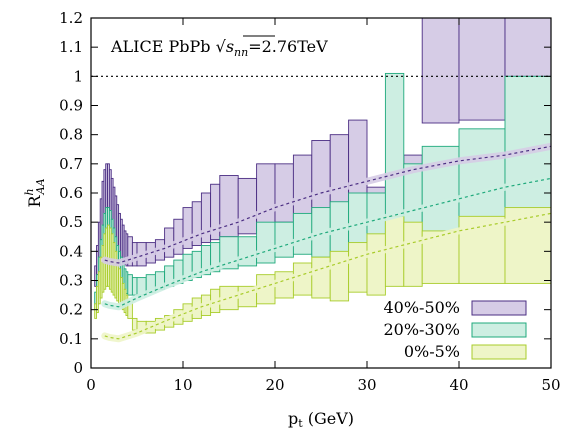  What do you see at coordinates (288, 46) in the screenshot?
I see `annotation-suffix: =2.76TeV` at bounding box center [288, 46].